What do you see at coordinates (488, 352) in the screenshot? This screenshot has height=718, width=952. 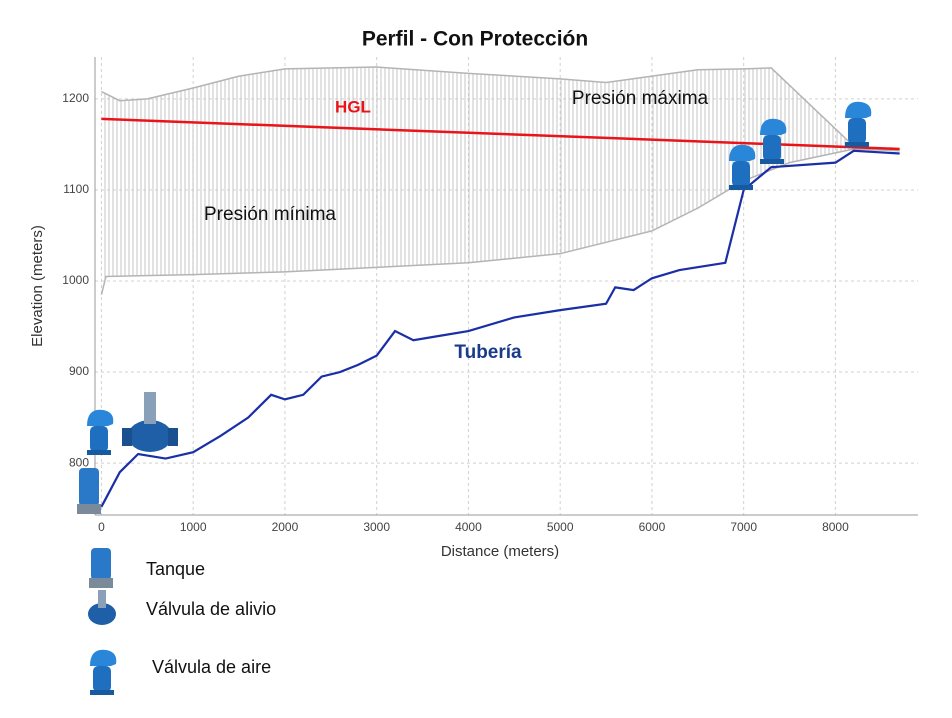 I see `annotation: Tubería` at bounding box center [488, 352].